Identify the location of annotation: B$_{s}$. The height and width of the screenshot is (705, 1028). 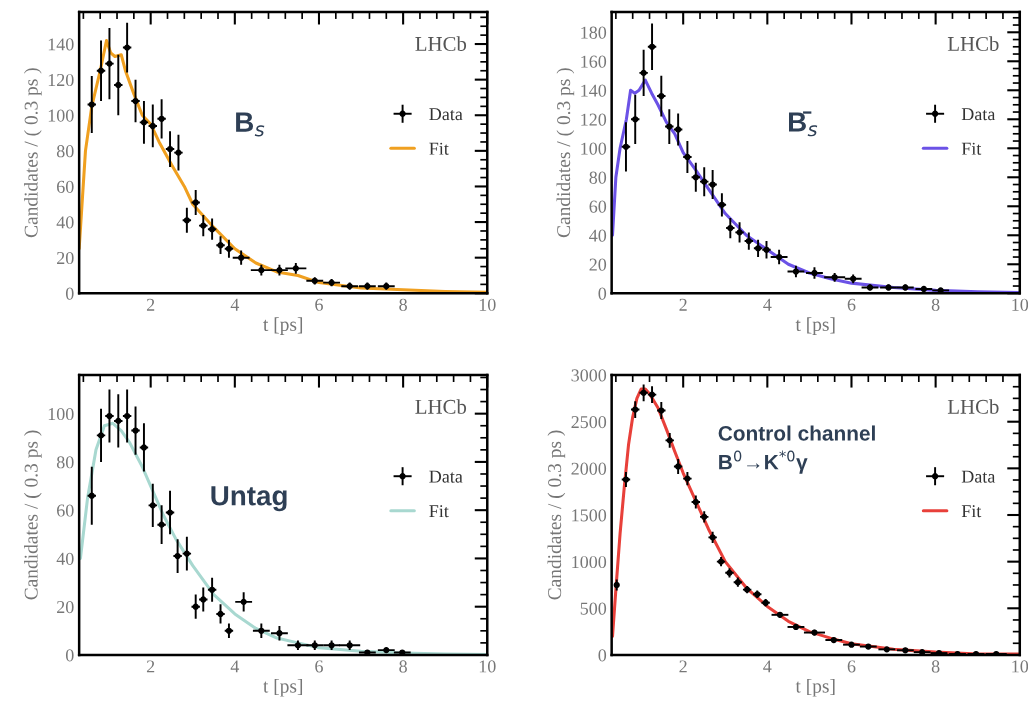
(250, 124).